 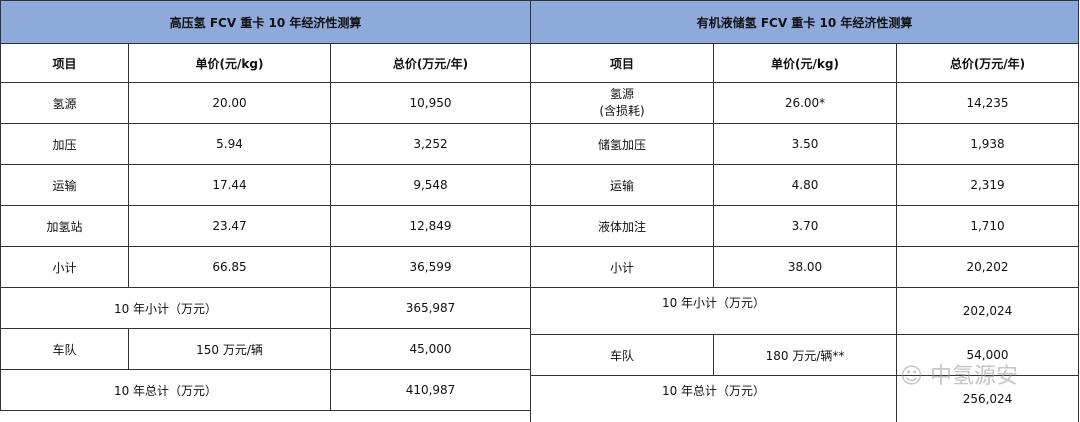 I want to click on cell: 2,319, so click(x=987, y=185).